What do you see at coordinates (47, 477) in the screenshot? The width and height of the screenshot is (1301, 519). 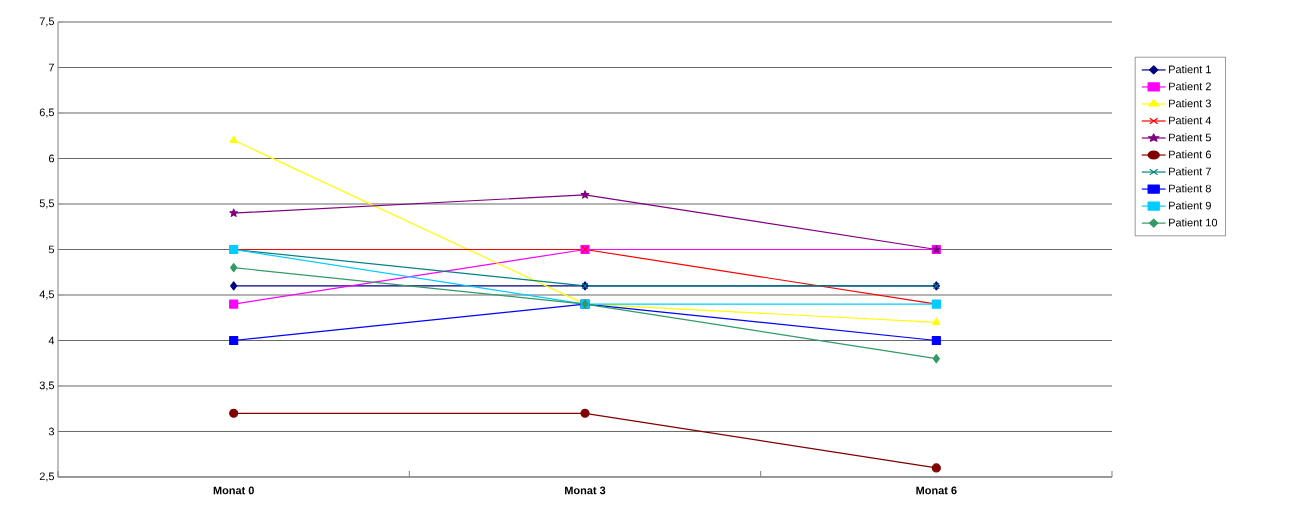 I see `y-tick-label: 2,5` at bounding box center [47, 477].